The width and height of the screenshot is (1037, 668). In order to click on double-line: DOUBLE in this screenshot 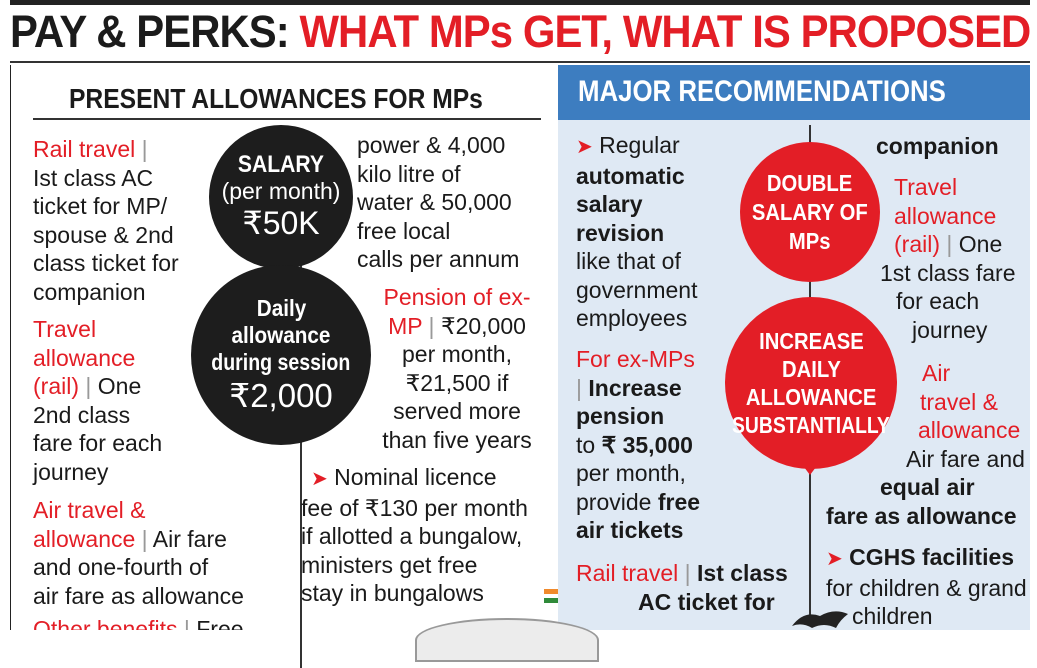, I will do `click(810, 182)`.